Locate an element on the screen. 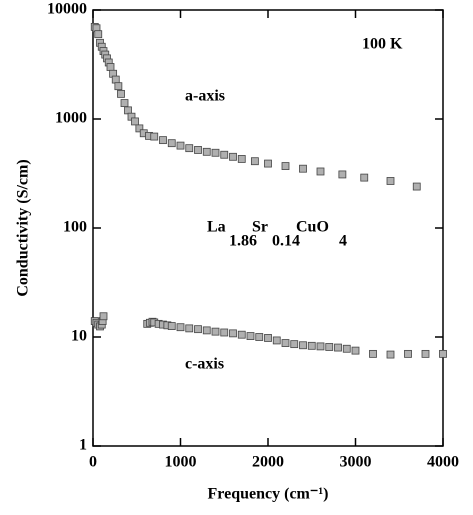 The height and width of the screenshot is (515, 473). series-label: a-axis is located at coordinates (205, 96).